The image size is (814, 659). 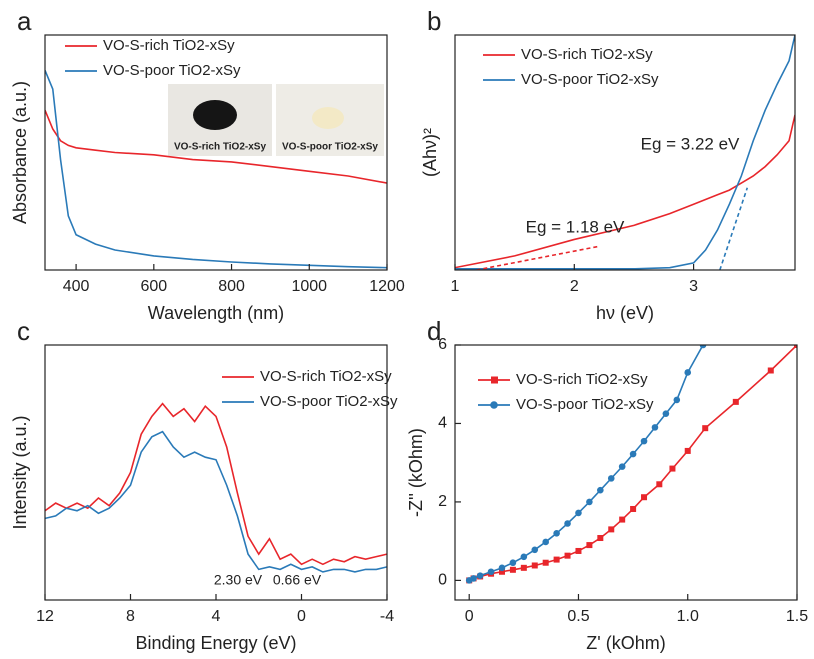 What do you see at coordinates (309, 286) in the screenshot?
I see `x-tick-label: 1000` at bounding box center [309, 286].